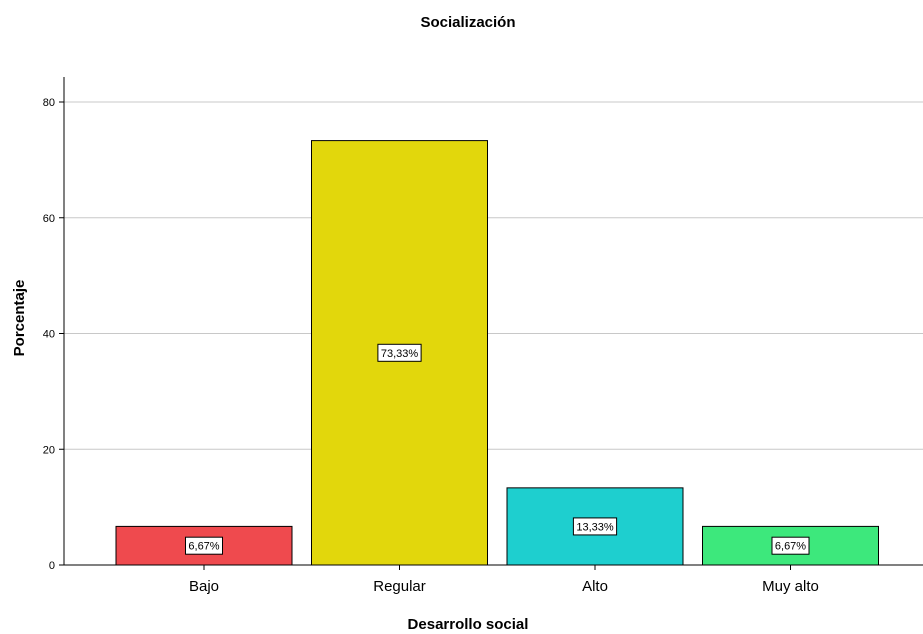 Image resolution: width=923 pixels, height=634 pixels. What do you see at coordinates (49, 103) in the screenshot?
I see `y-tick-label: 80` at bounding box center [49, 103].